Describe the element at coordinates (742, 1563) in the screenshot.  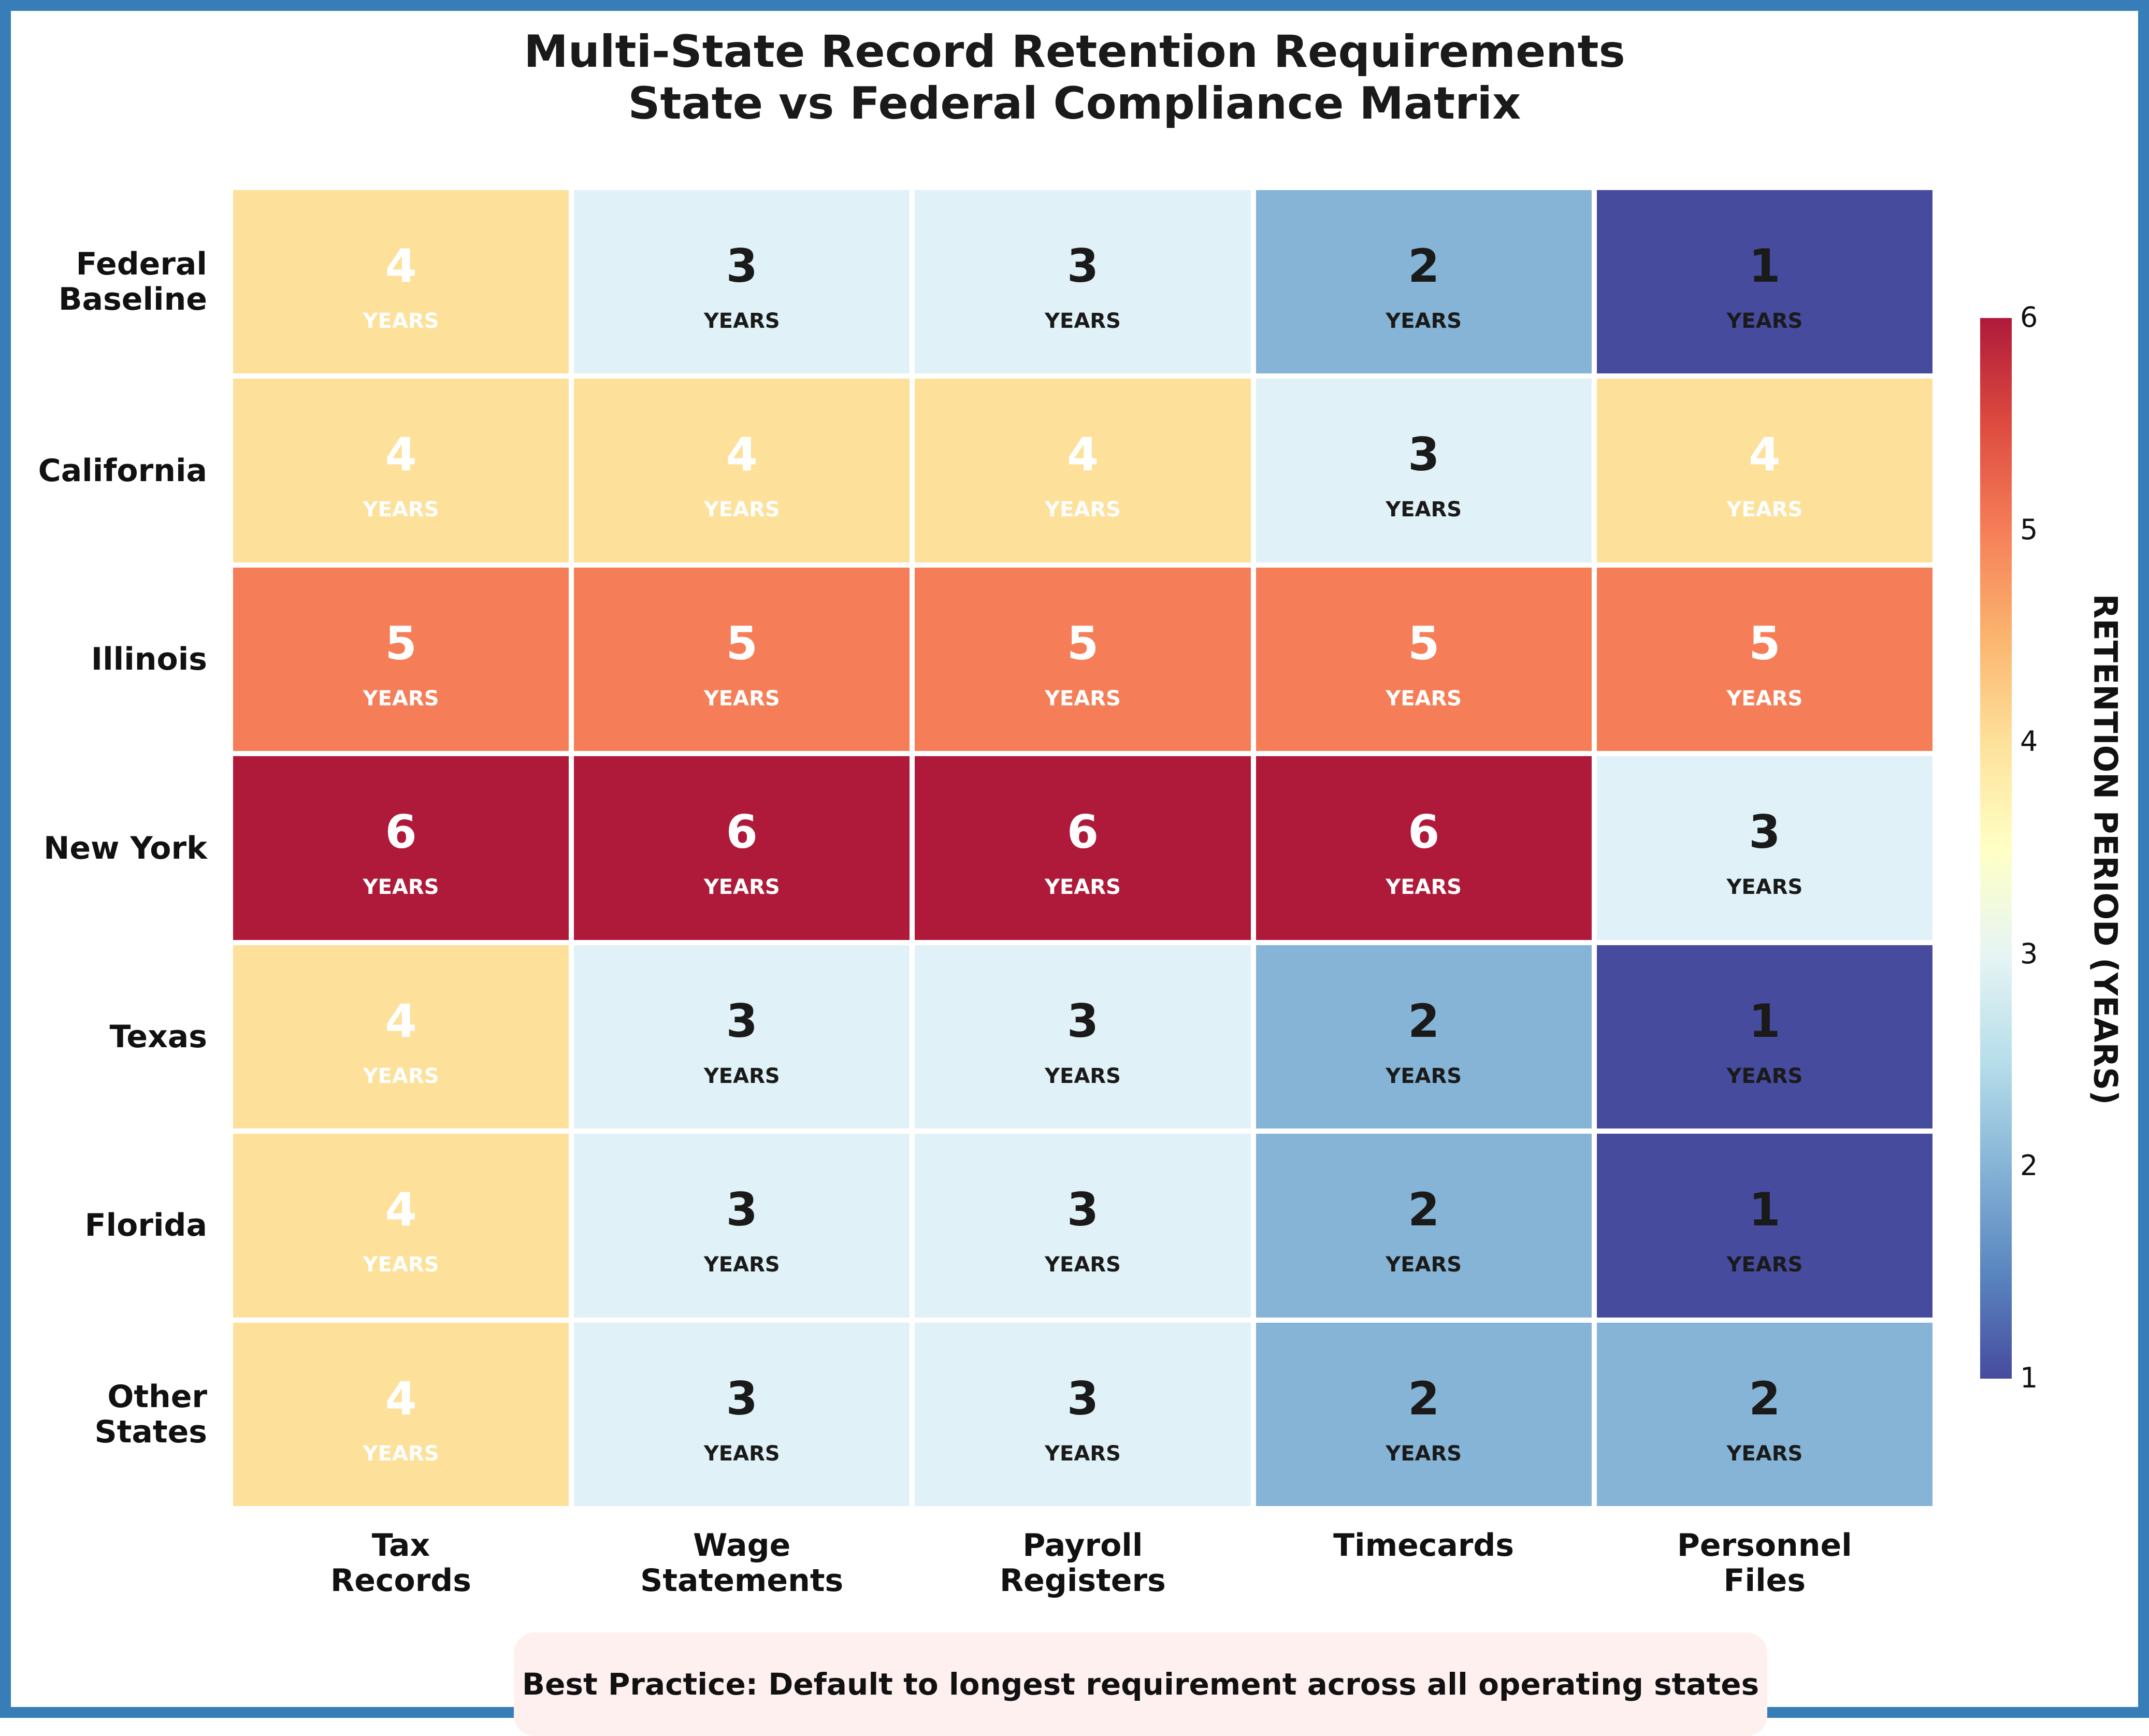
I see `column-label: Wage Statements` at that location.